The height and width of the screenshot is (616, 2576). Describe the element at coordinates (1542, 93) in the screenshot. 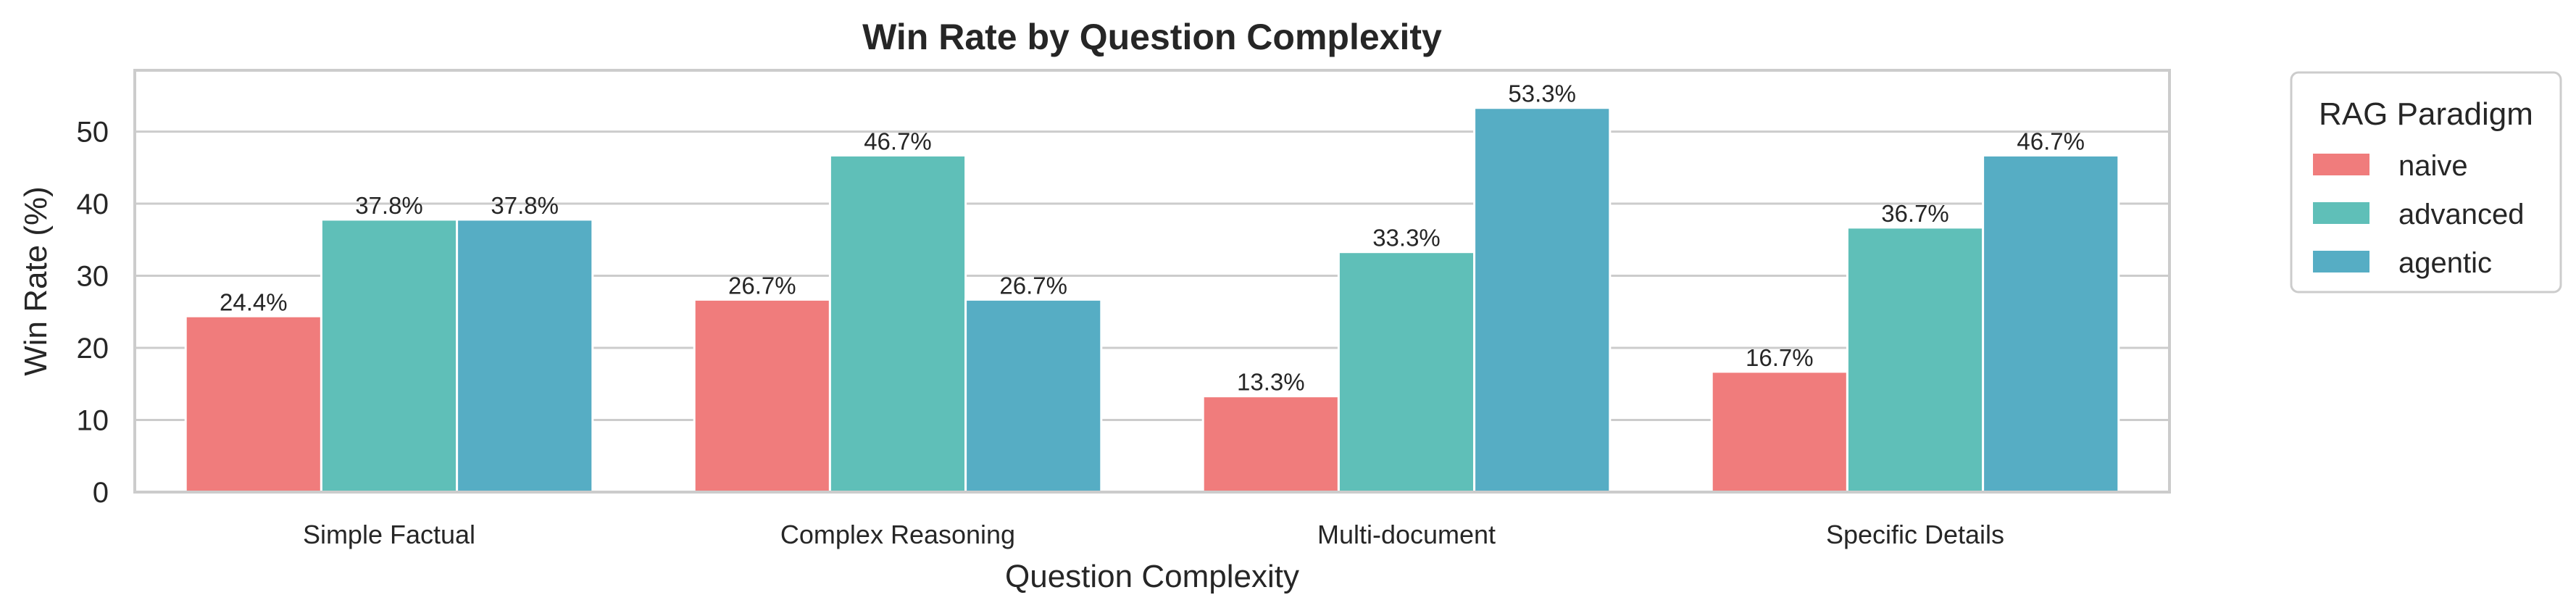

I see `bar-value-label: 53.3%` at that location.